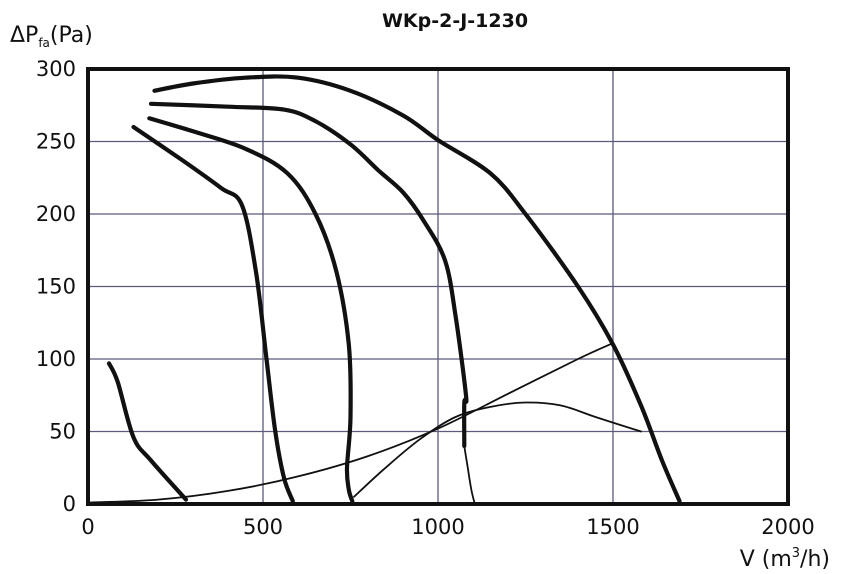  Describe the element at coordinates (71, 35) in the screenshot. I see `y-axis-label-unit: (Pa)` at that location.